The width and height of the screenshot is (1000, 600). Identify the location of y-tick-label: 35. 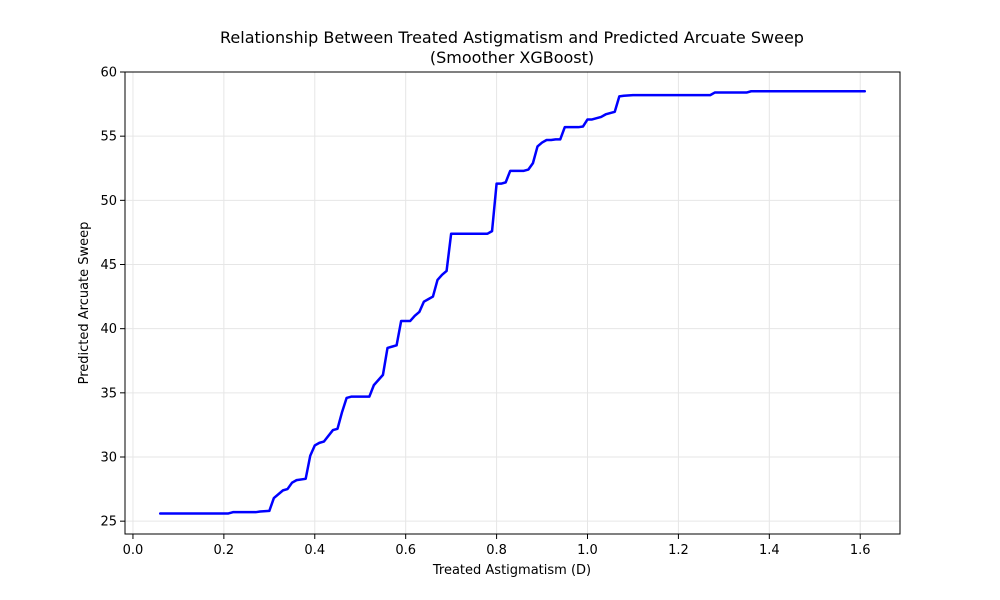
(108, 393).